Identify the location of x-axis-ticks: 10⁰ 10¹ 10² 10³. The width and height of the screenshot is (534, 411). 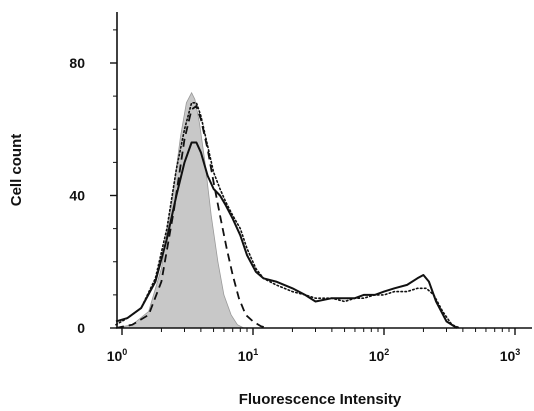
(314, 346).